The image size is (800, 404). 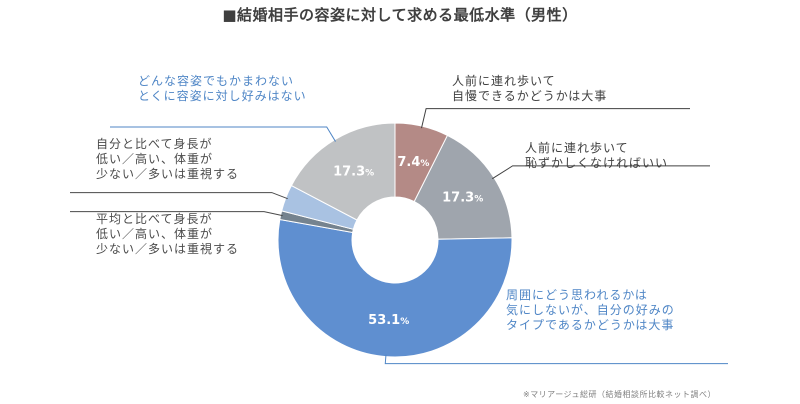 I want to click on slice-any-appearance, so click(x=343, y=171).